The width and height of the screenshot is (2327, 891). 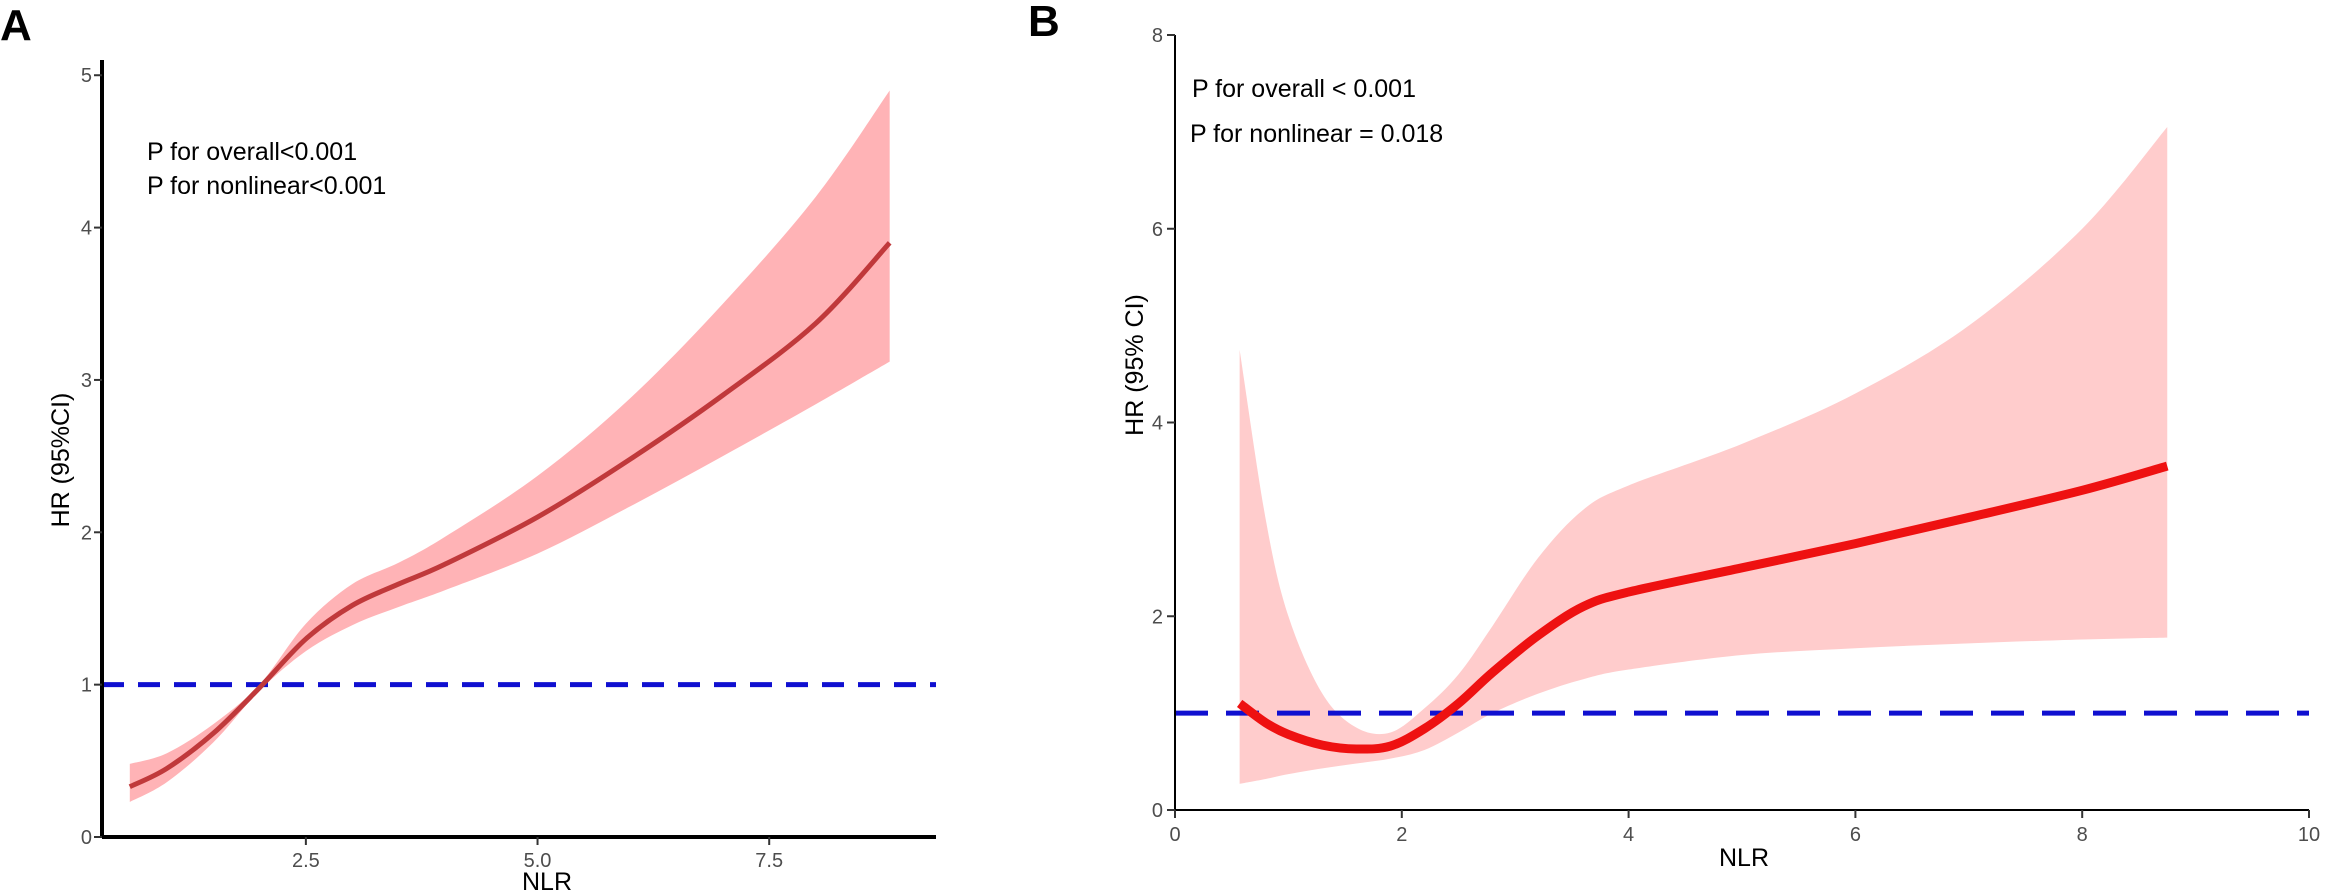 What do you see at coordinates (1855, 835) in the screenshot?
I see `panel-b-x-tick-label: 6` at bounding box center [1855, 835].